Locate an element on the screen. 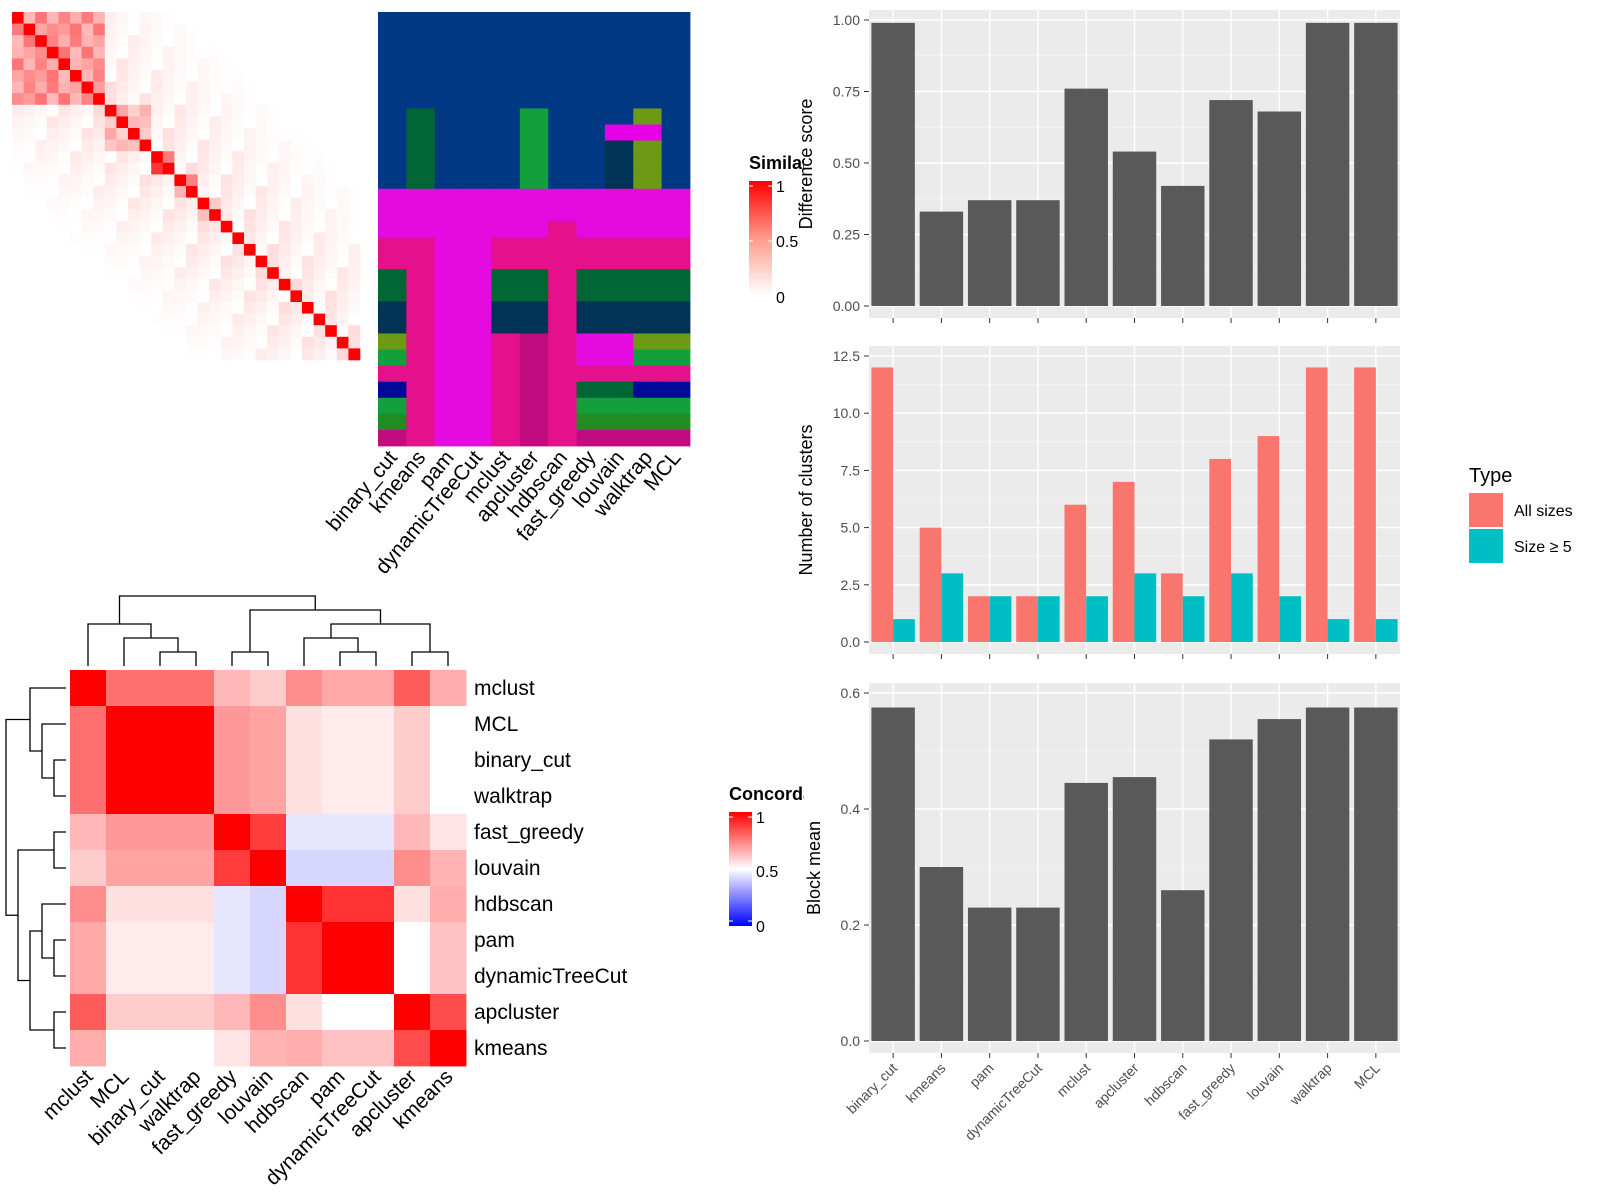 This screenshot has width=1600, height=1200. number-of-clusters-bar-mcl-all-sizes is located at coordinates (1365, 504).